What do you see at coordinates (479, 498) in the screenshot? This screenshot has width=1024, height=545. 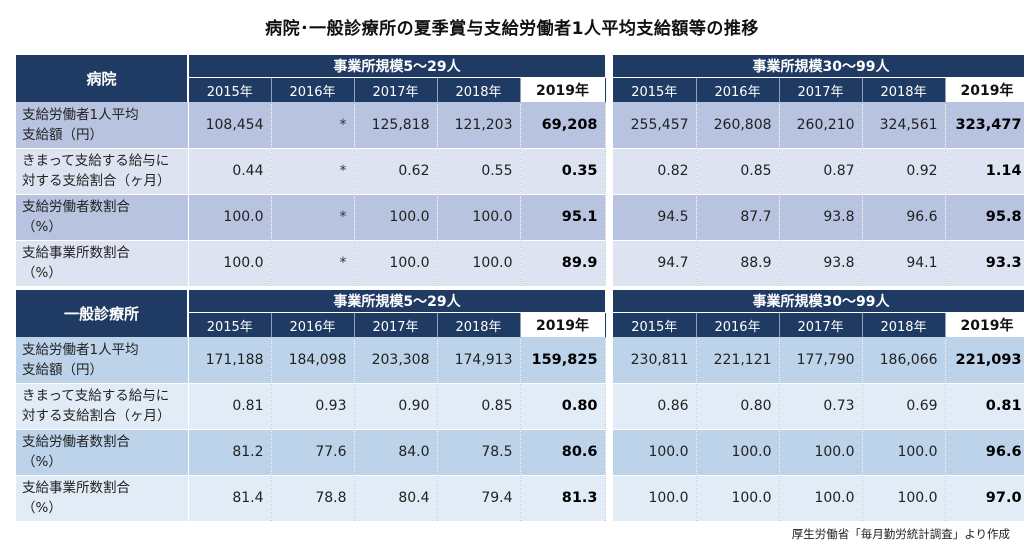 I see `value-cell: 79.4` at bounding box center [479, 498].